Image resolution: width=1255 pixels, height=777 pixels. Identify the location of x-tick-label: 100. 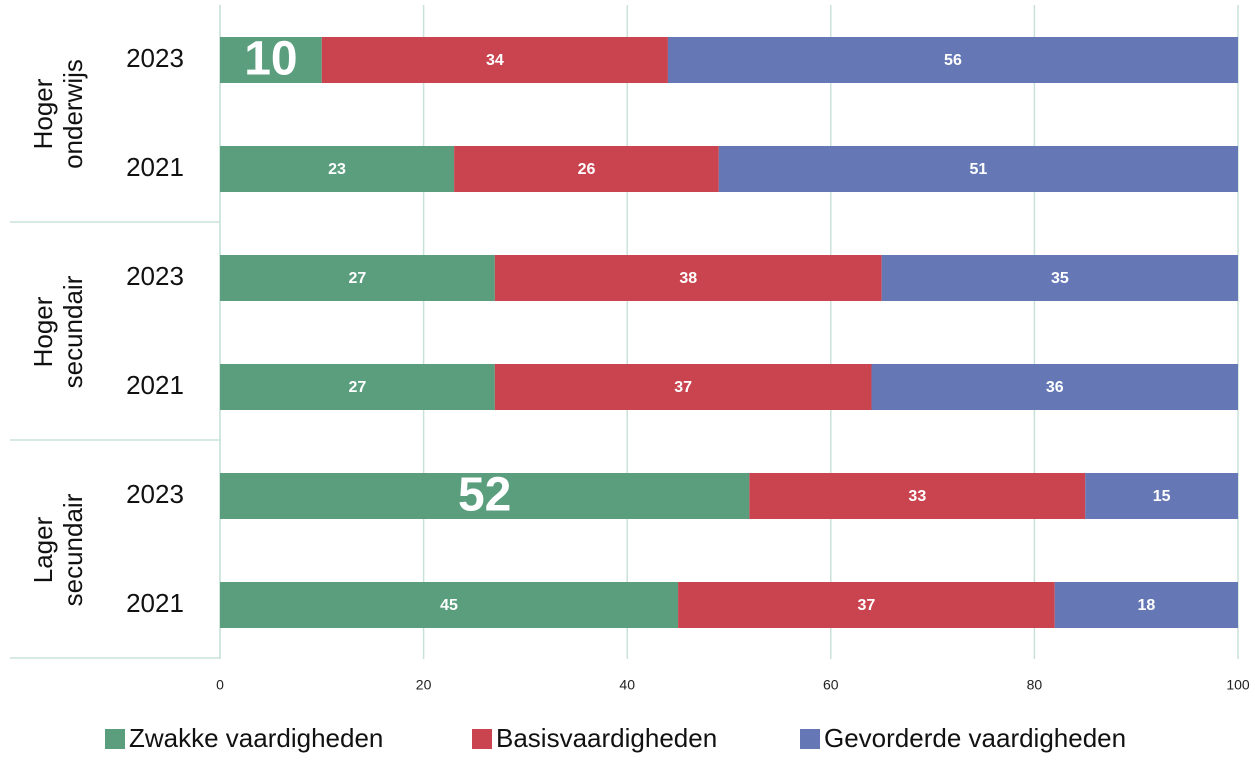
(1238, 685).